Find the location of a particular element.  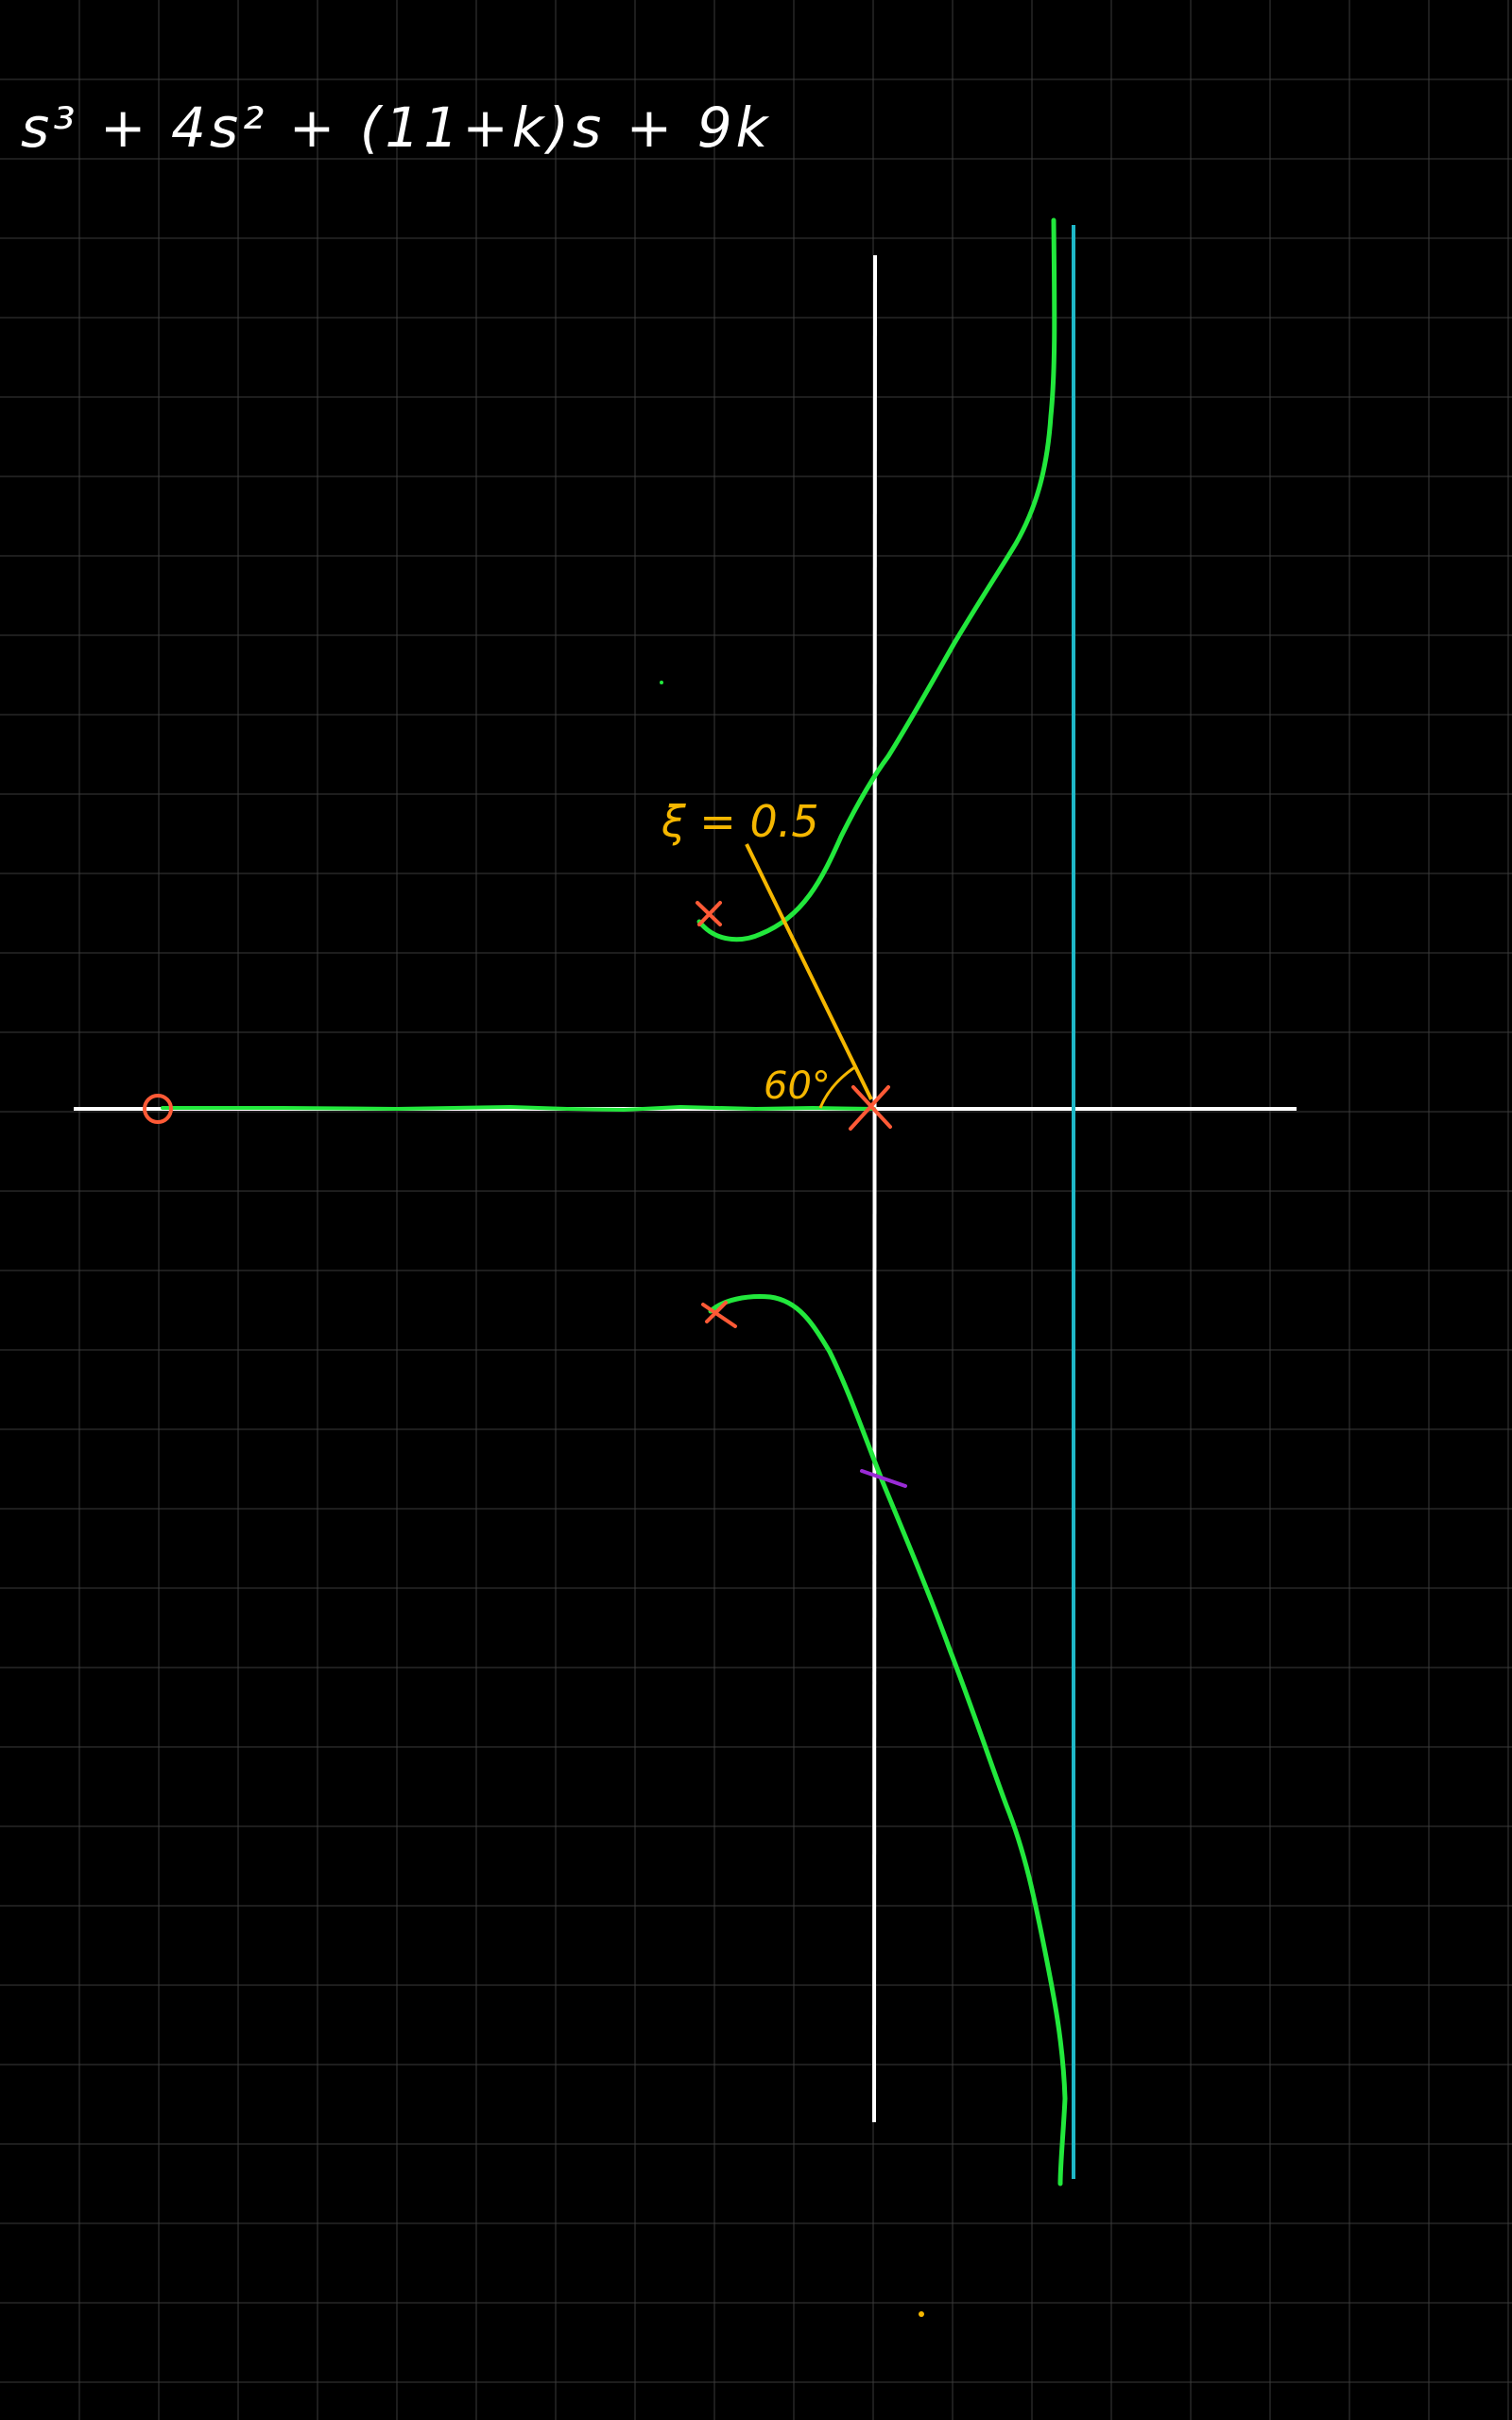

pole-origin is located at coordinates (870, 1108).